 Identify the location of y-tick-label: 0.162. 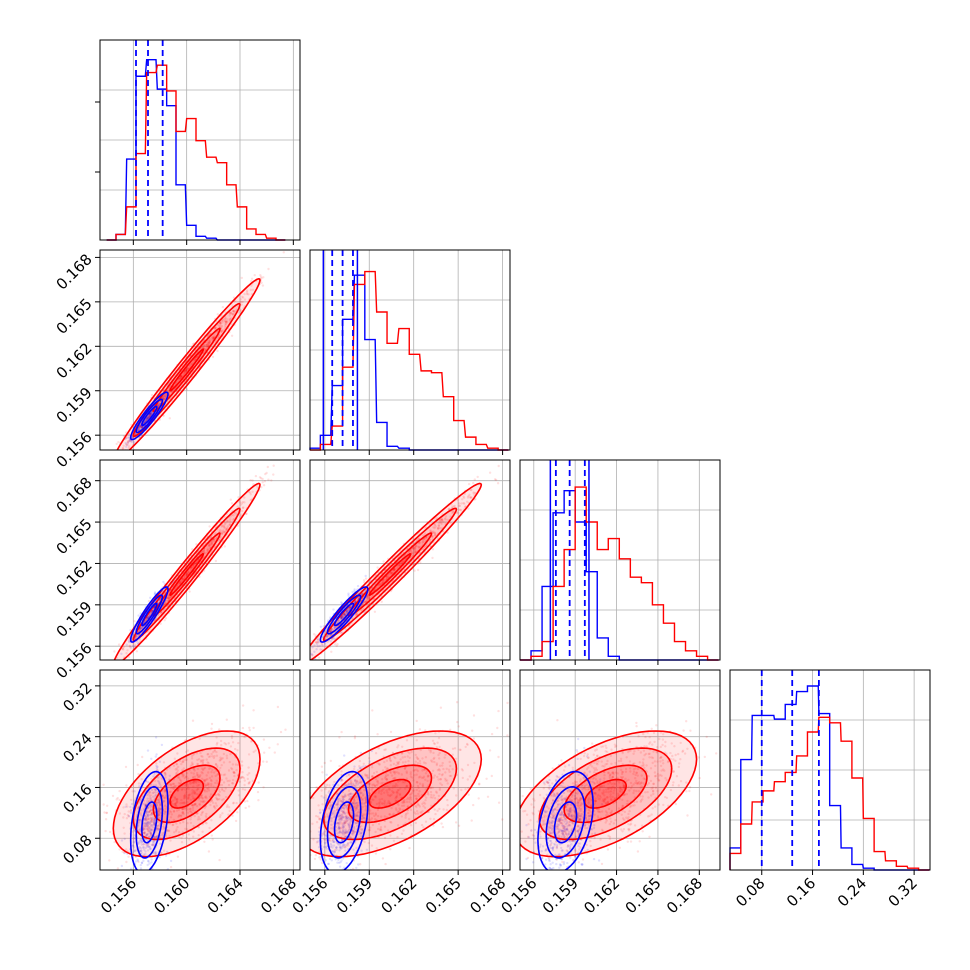
(74, 360).